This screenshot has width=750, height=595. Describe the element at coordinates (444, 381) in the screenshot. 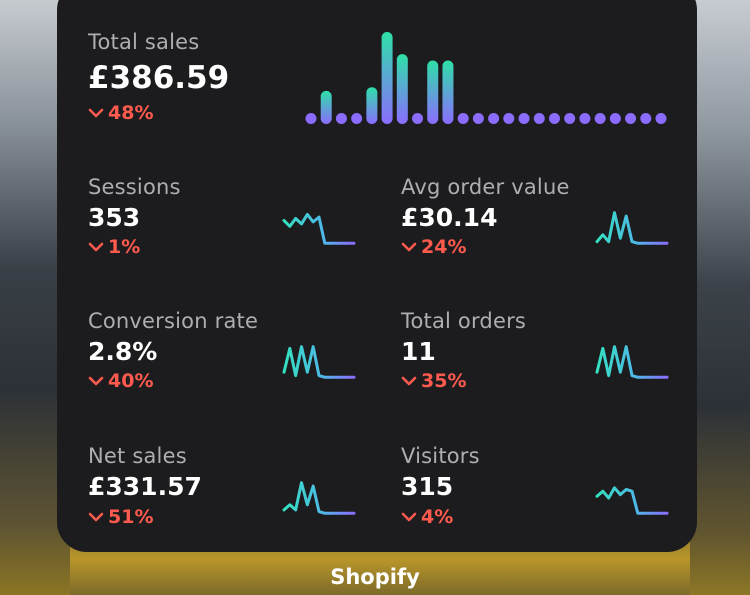

I see `total-orders-change-value: 35%` at that location.